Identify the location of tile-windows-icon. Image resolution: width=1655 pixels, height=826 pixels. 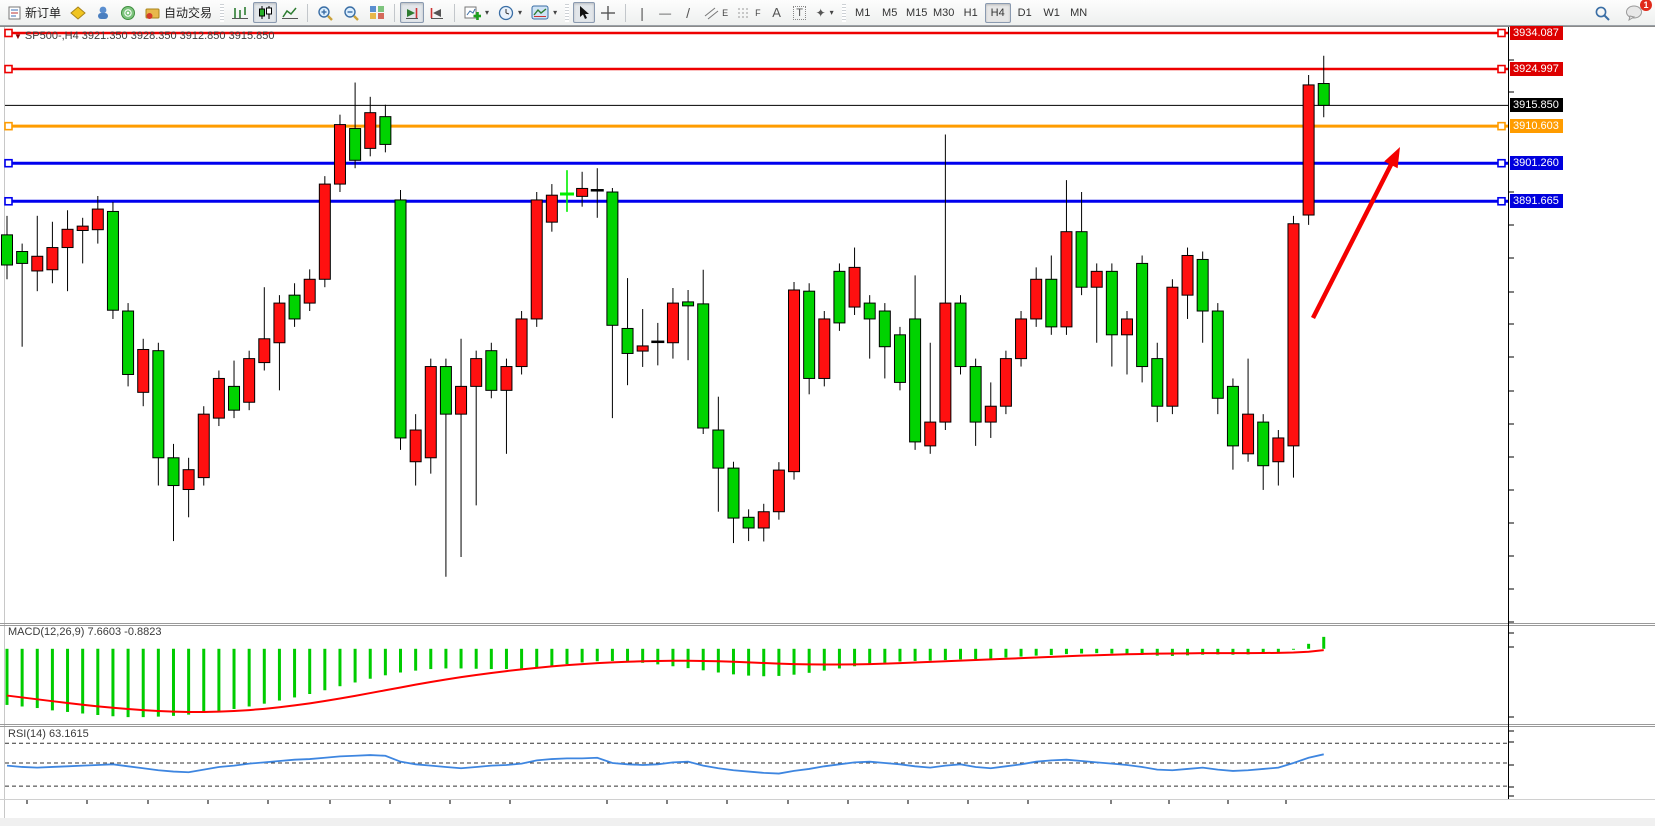
(377, 12).